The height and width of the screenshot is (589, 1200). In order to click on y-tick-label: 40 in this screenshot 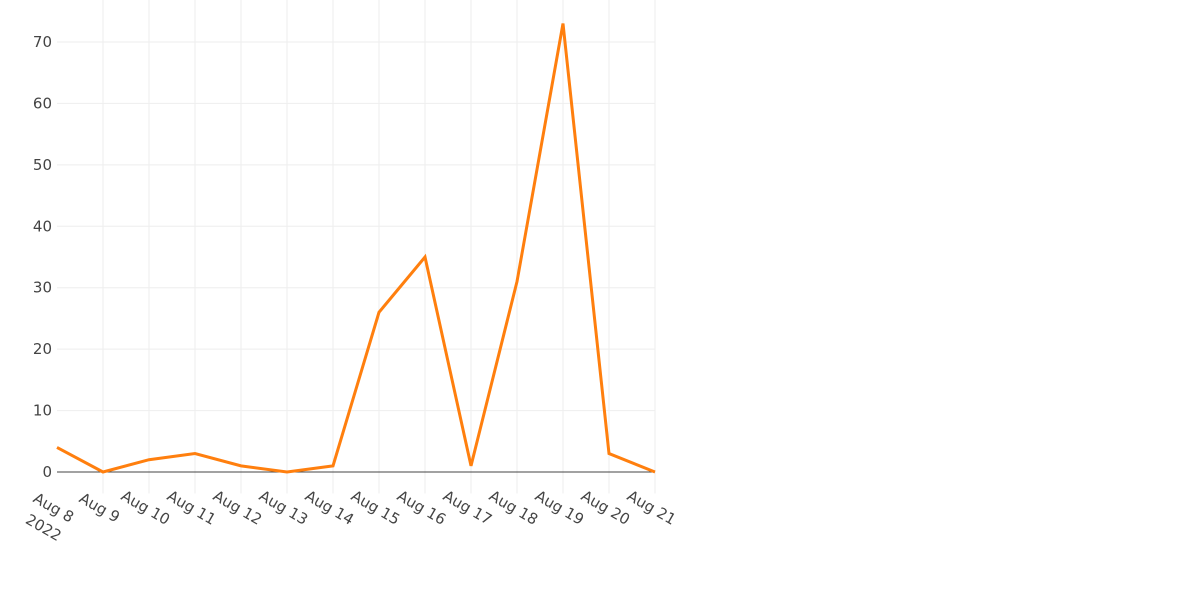, I will do `click(42, 226)`.